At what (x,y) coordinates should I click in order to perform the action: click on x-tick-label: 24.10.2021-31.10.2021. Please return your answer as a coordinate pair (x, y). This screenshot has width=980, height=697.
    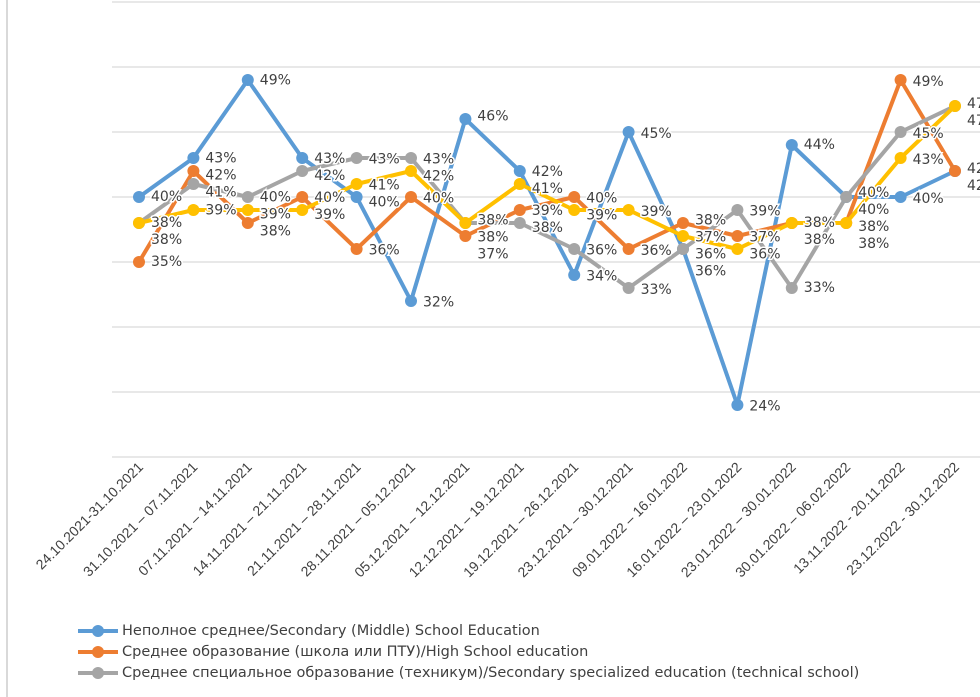
    Looking at the image, I should click on (89, 516).